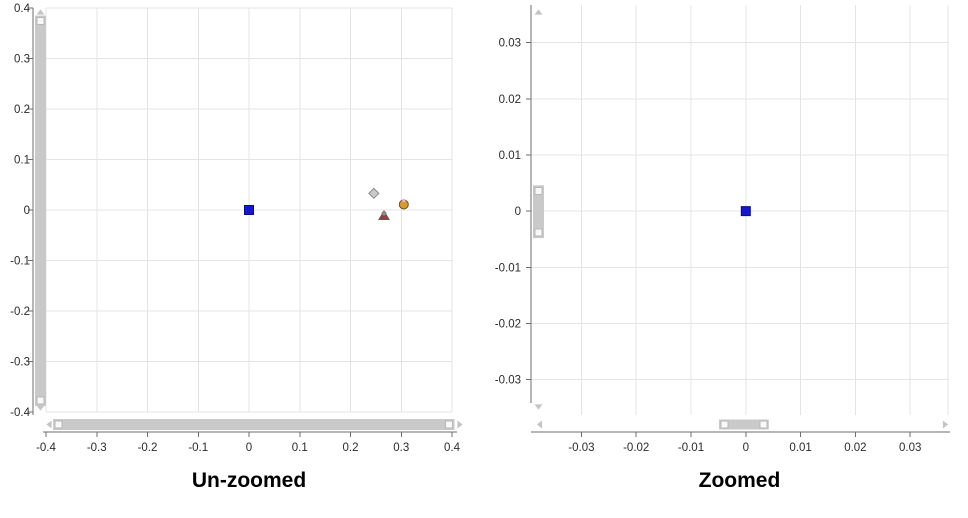 This screenshot has width=968, height=518. I want to click on unzoomed-vertical-scrollbar, so click(40, 210).